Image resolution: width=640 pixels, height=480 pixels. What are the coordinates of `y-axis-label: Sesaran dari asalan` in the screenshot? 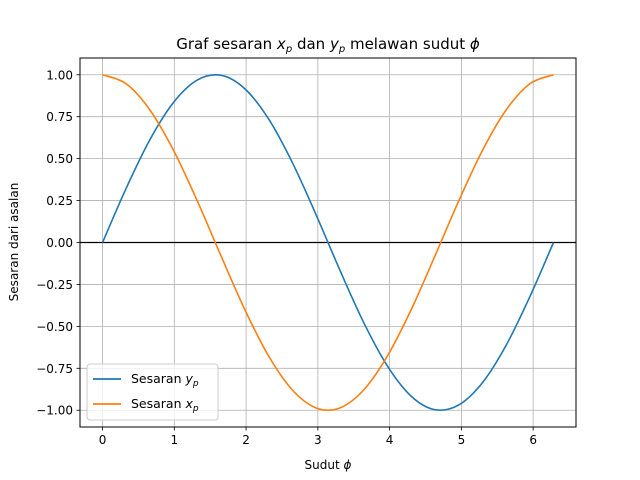 It's located at (14, 242).